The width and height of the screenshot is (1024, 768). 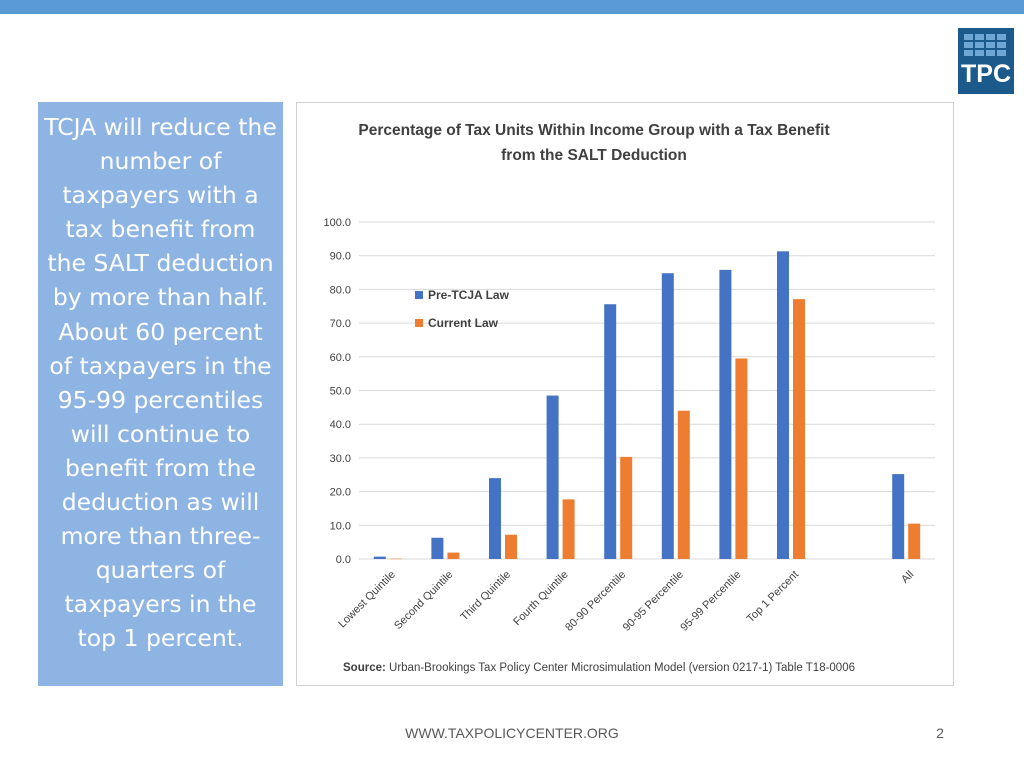 What do you see at coordinates (337, 223) in the screenshot?
I see `y-tick-label: 100.0` at bounding box center [337, 223].